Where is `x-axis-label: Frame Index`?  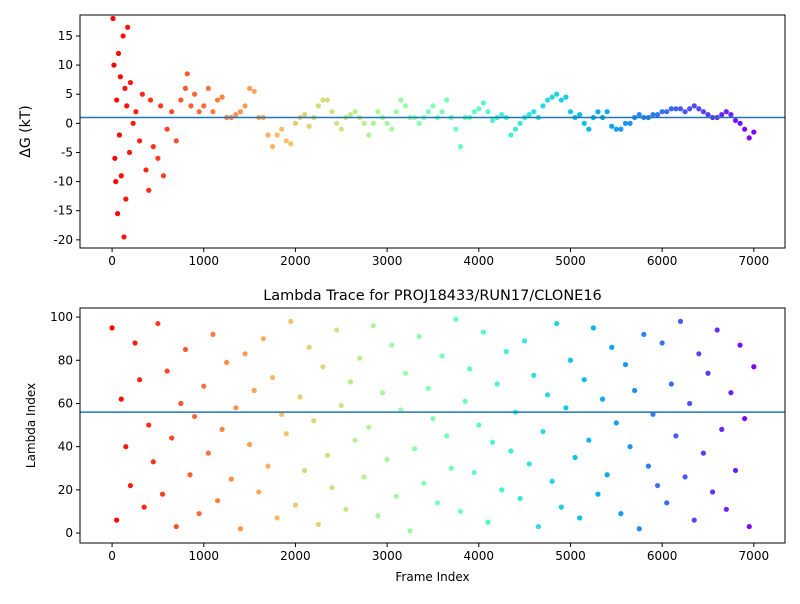
x-axis-label: Frame Index is located at coordinates (432, 577).